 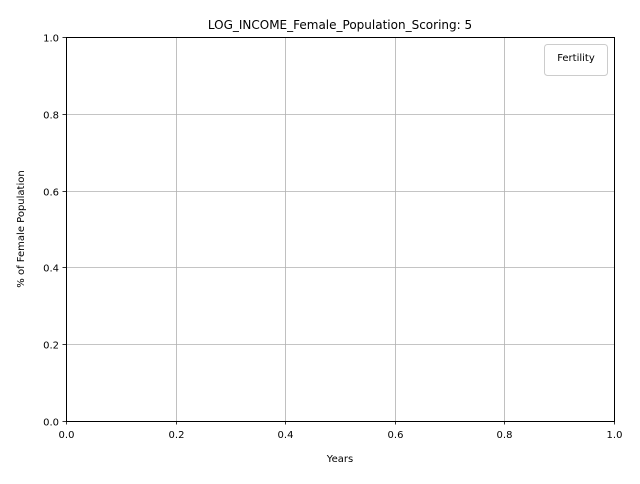 I want to click on x-tick-label: 0.8, so click(x=505, y=435).